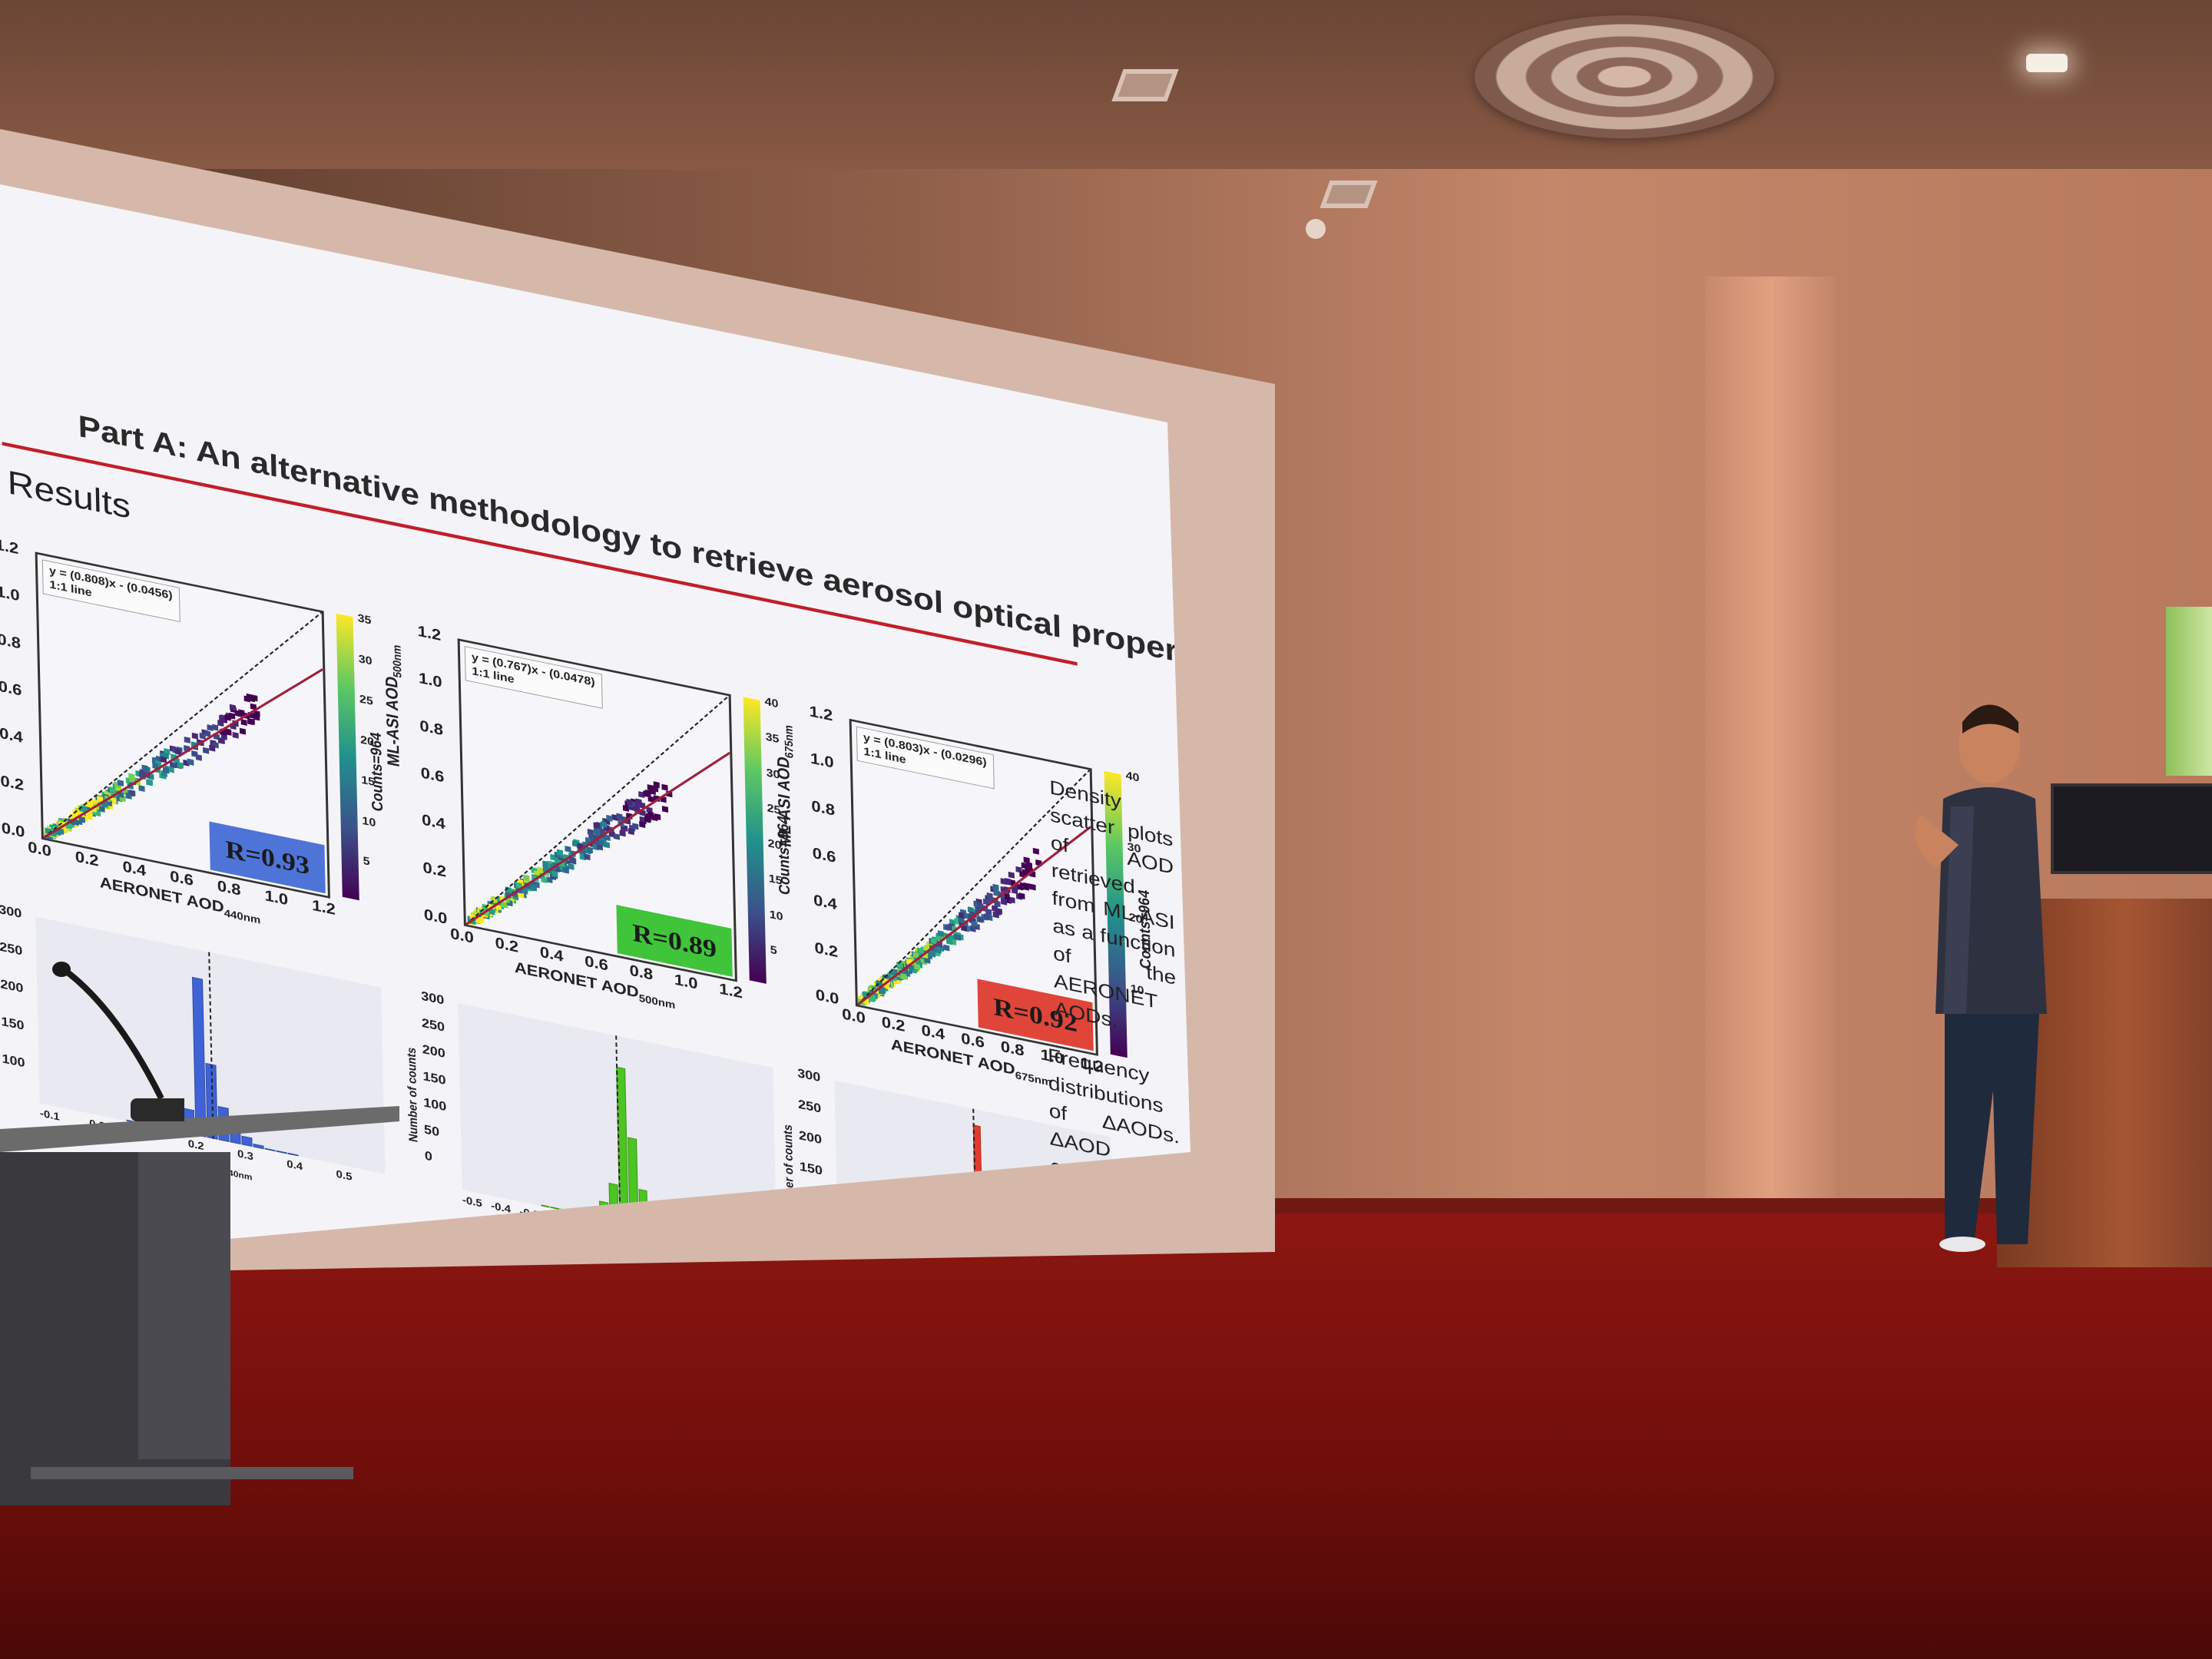 Image resolution: width=2212 pixels, height=1659 pixels. What do you see at coordinates (434, 1051) in the screenshot?
I see `y-tick-label: 200` at bounding box center [434, 1051].